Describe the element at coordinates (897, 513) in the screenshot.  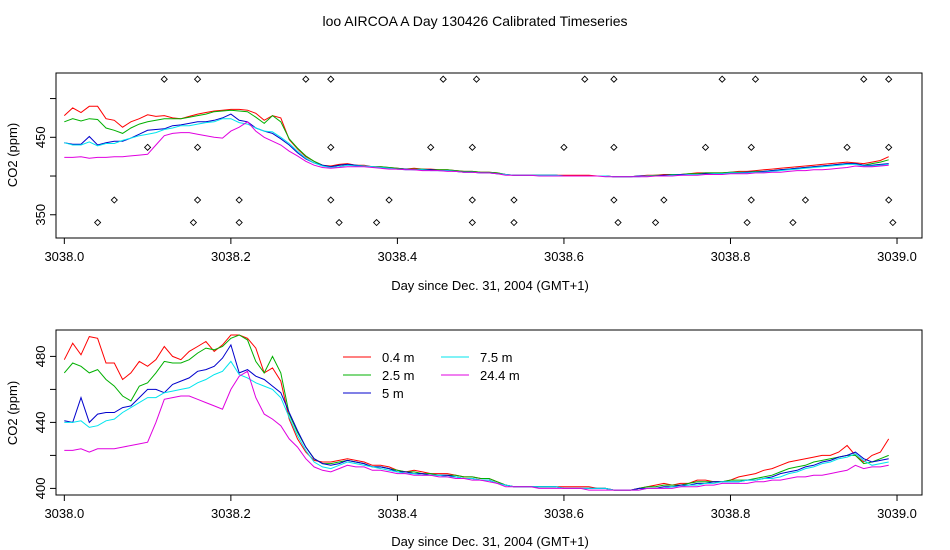
I see `bottom-x-tick-label: 3039.0` at that location.